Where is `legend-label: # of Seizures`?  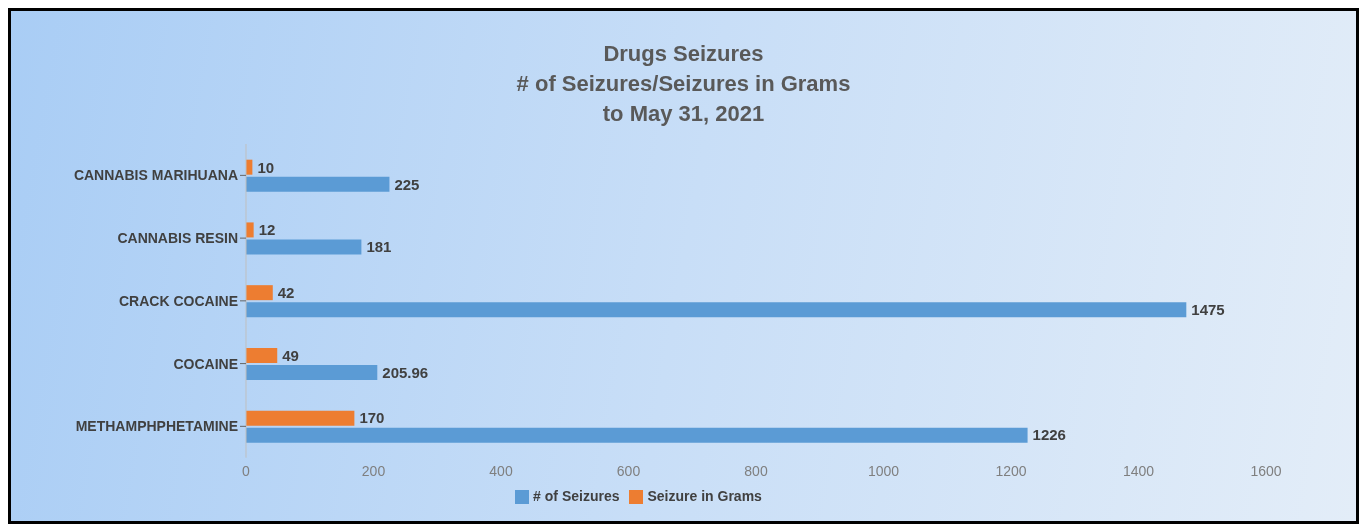 legend-label: # of Seizures is located at coordinates (576, 495).